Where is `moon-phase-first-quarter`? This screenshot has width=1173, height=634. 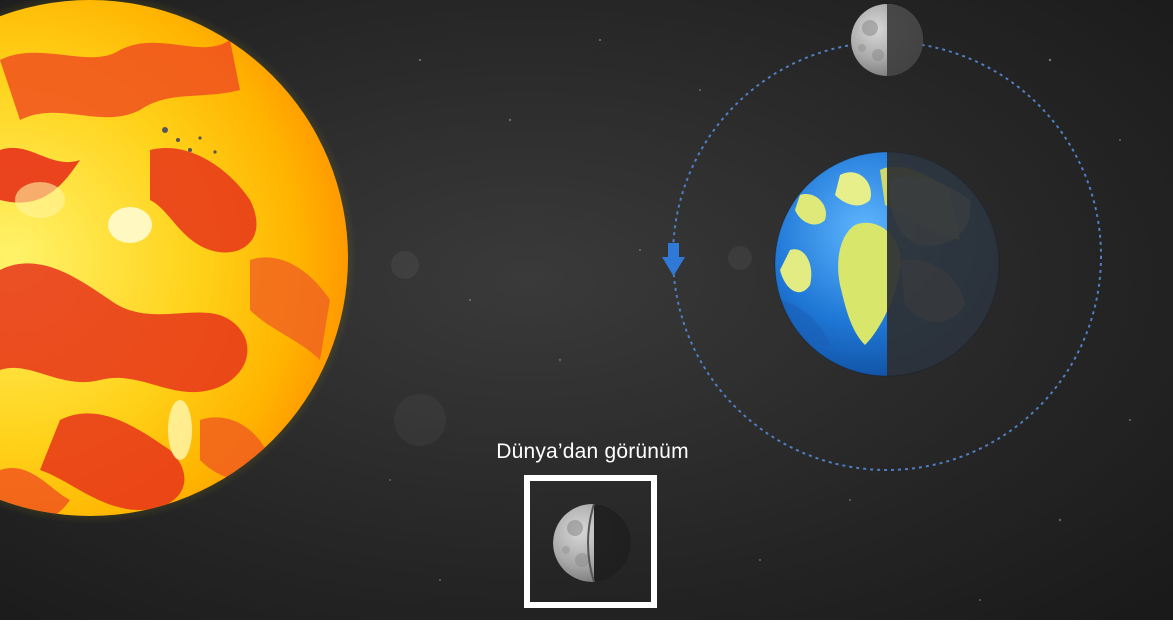
moon-phase-first-quarter is located at coordinates (592, 543).